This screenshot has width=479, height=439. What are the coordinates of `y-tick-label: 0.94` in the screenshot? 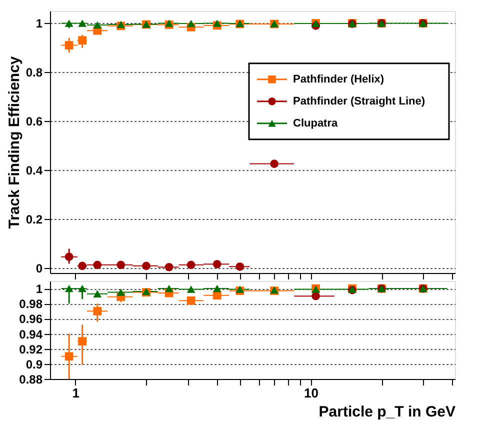 It's located at (31, 334).